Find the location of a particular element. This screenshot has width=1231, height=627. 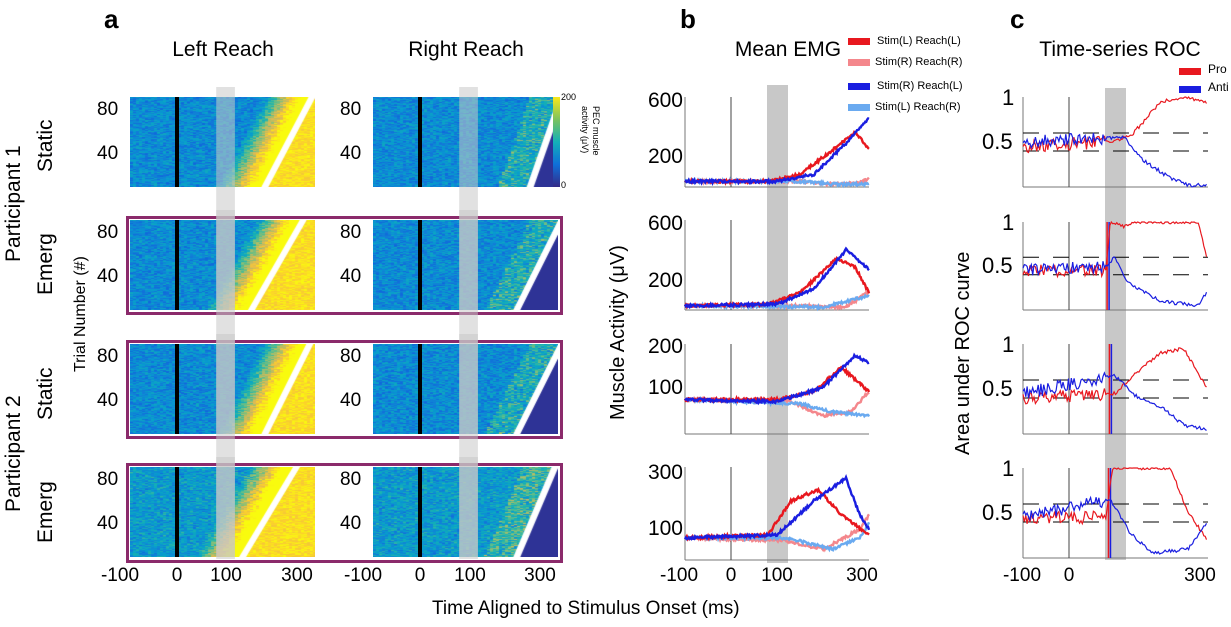

highlight-box-p2-emerg is located at coordinates (344, 513).